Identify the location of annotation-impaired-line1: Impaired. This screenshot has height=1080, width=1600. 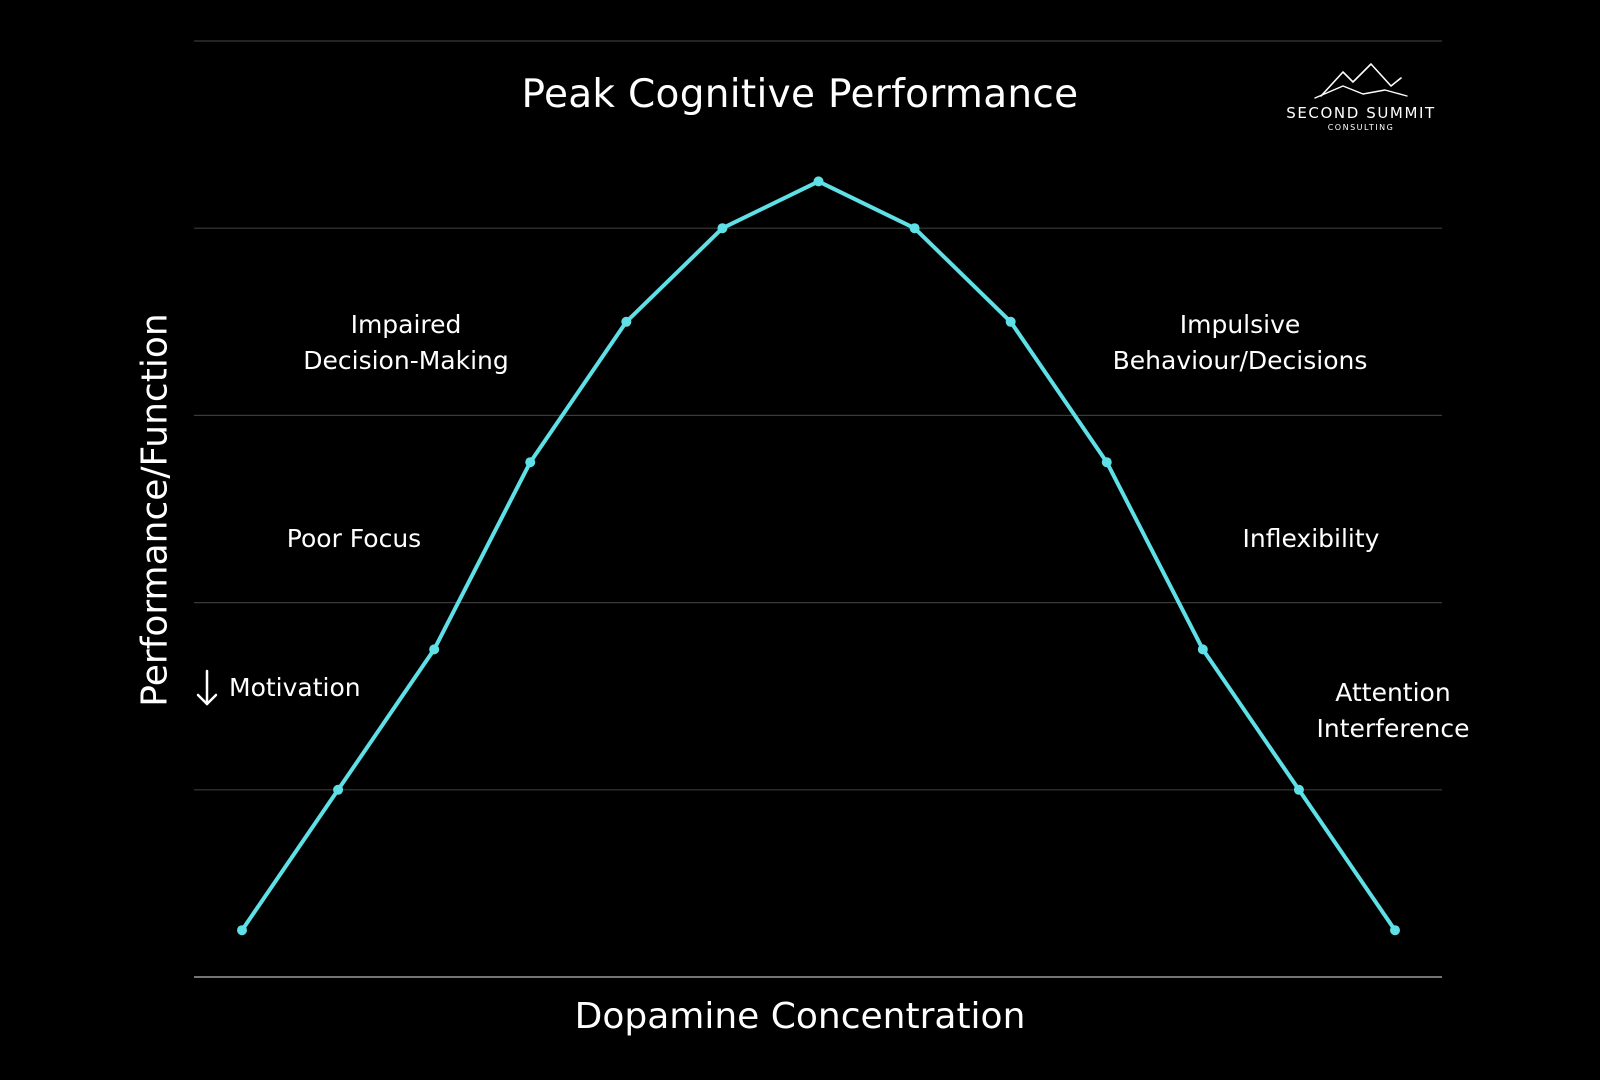
(406, 324).